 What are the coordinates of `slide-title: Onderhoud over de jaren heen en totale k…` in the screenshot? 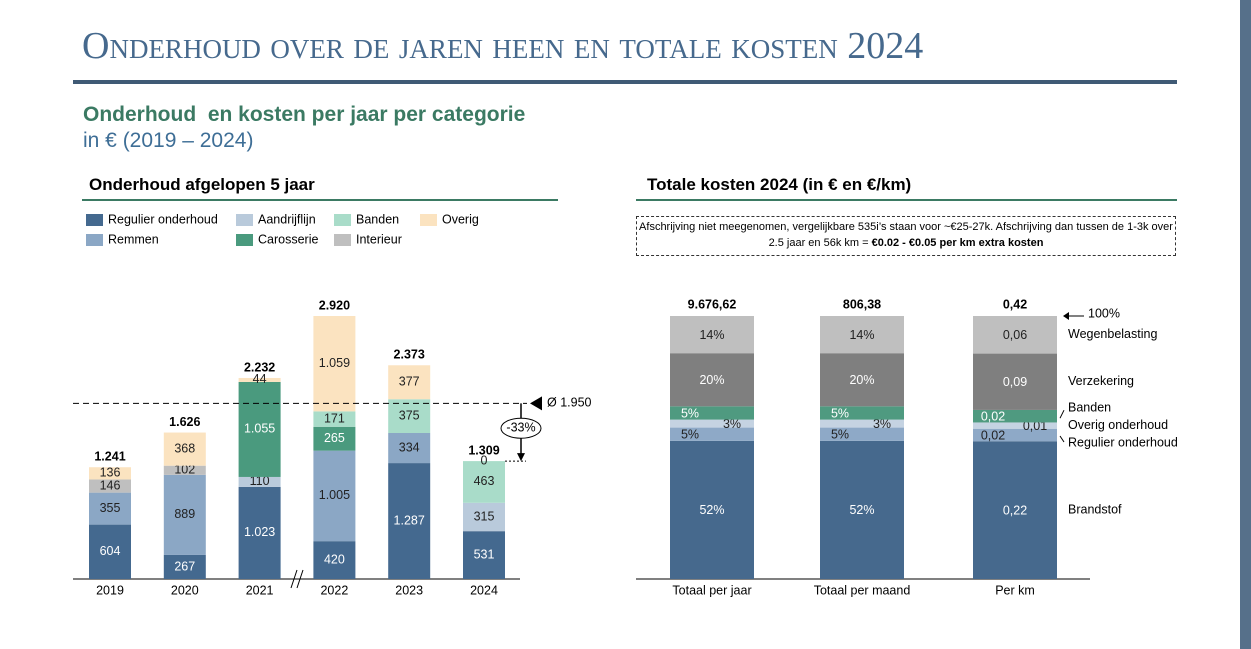 It's located at (503, 46).